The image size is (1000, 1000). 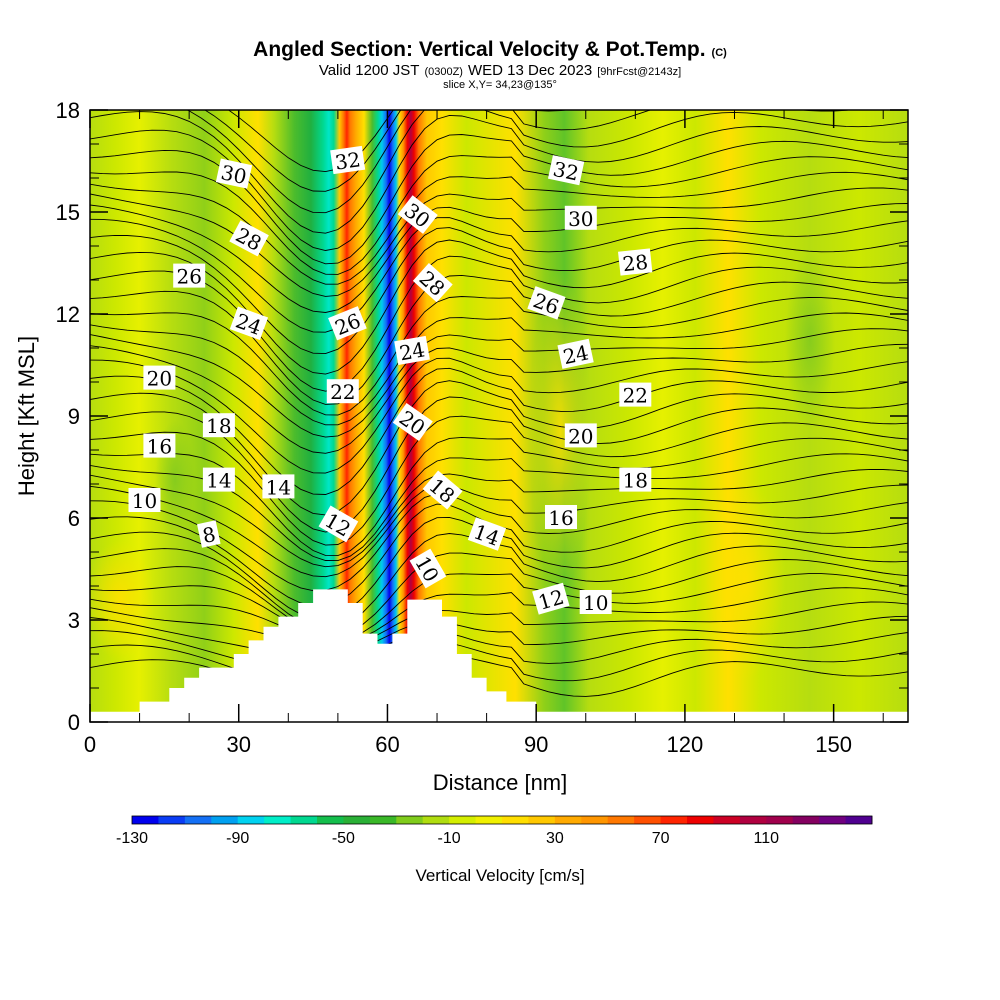 I want to click on contour-label: 30, so click(x=234, y=173).